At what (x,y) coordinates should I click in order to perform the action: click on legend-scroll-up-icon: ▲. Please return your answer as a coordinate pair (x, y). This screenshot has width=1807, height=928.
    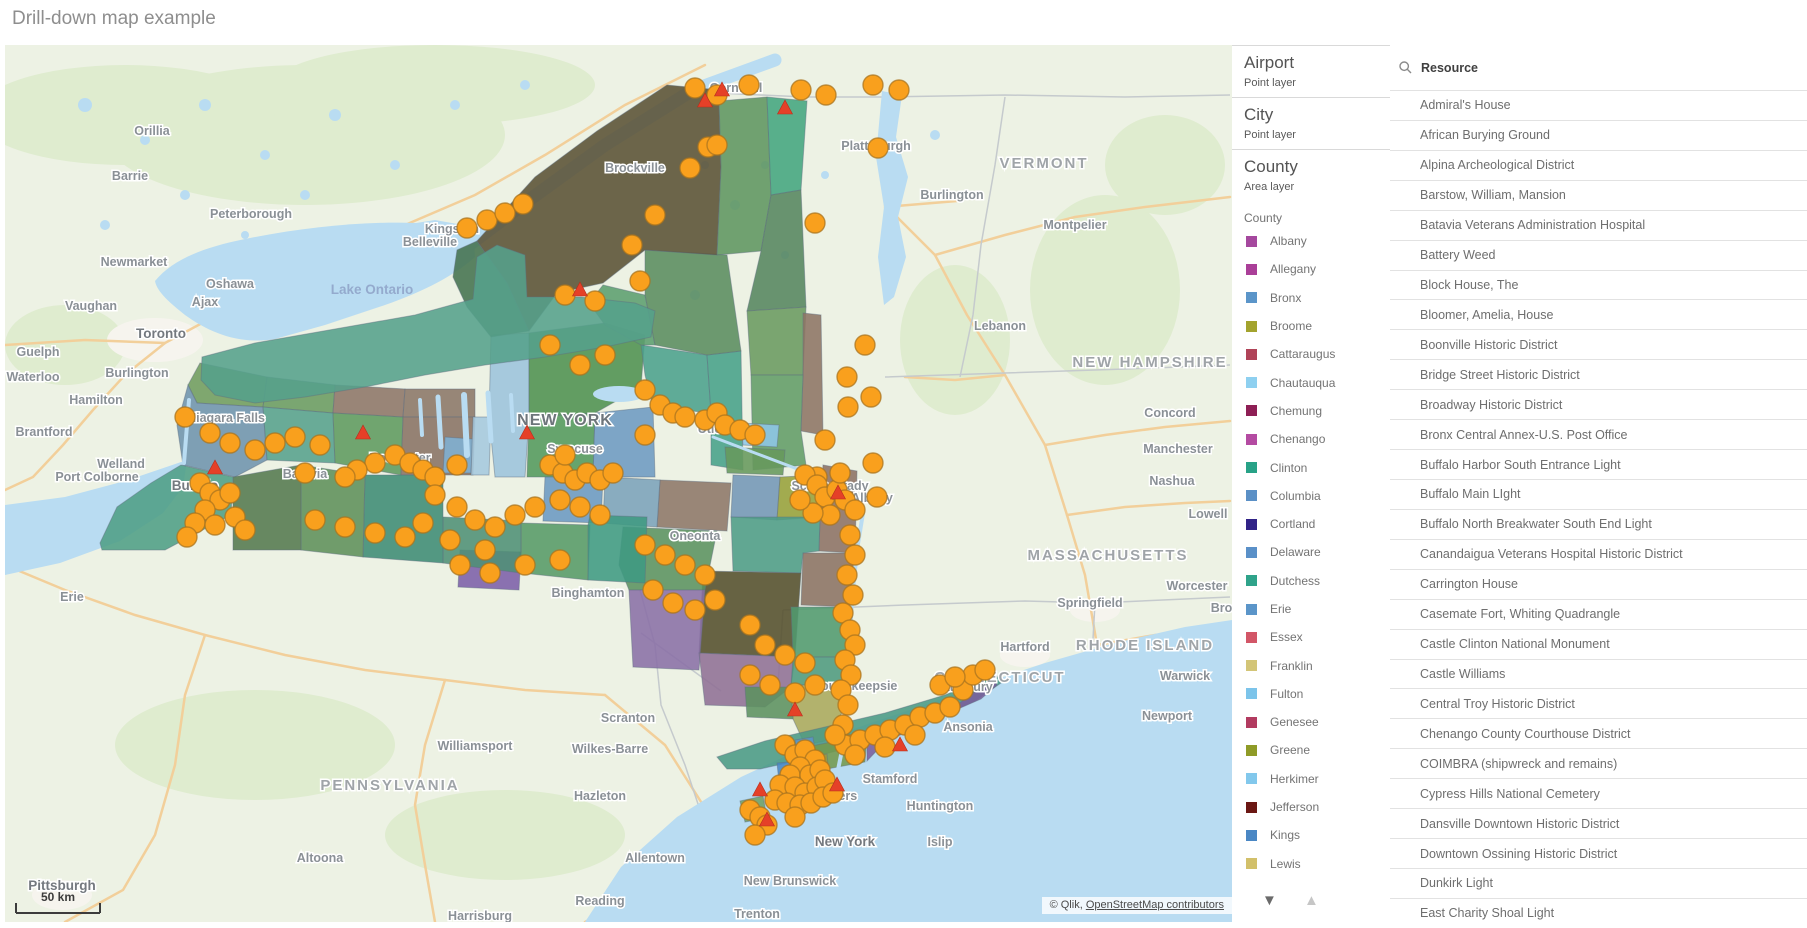
    Looking at the image, I should click on (1311, 900).